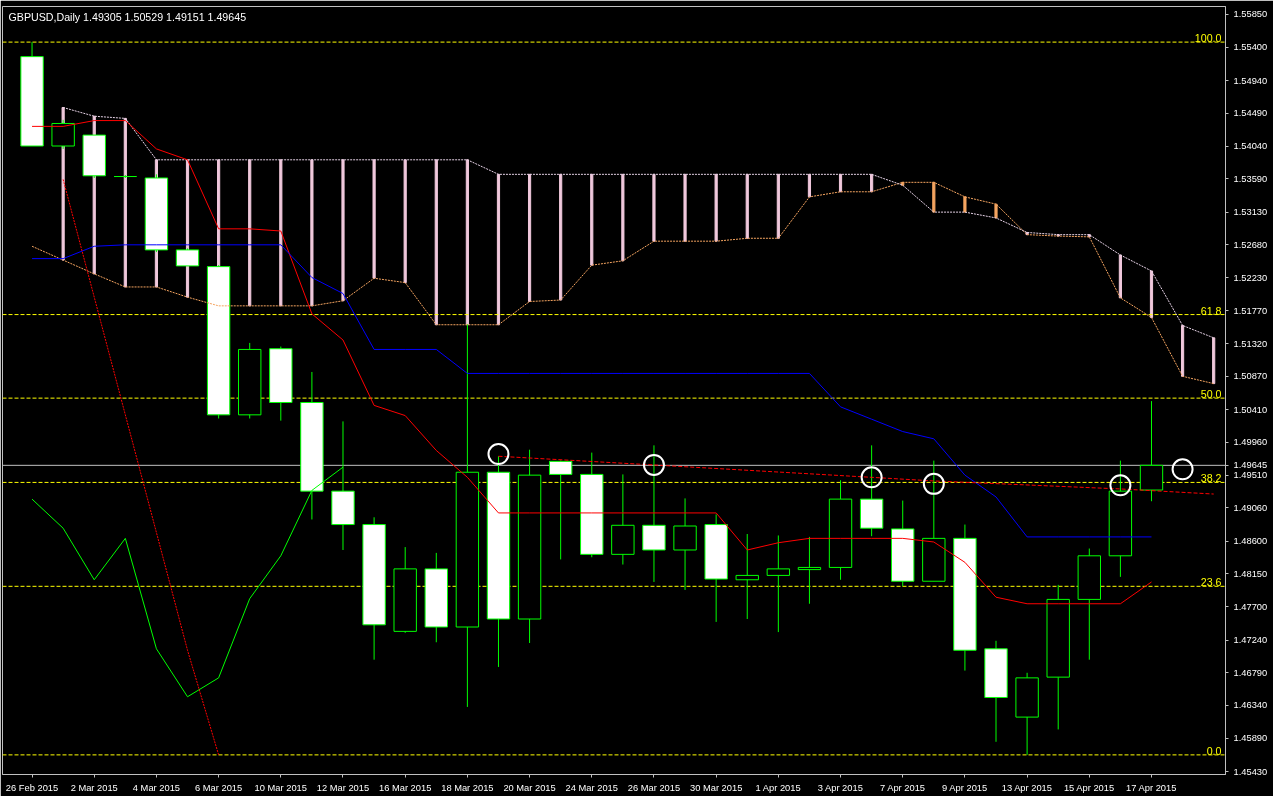 The width and height of the screenshot is (1273, 798). I want to click on x-tick-label: 26 Mar 2015, so click(654, 787).